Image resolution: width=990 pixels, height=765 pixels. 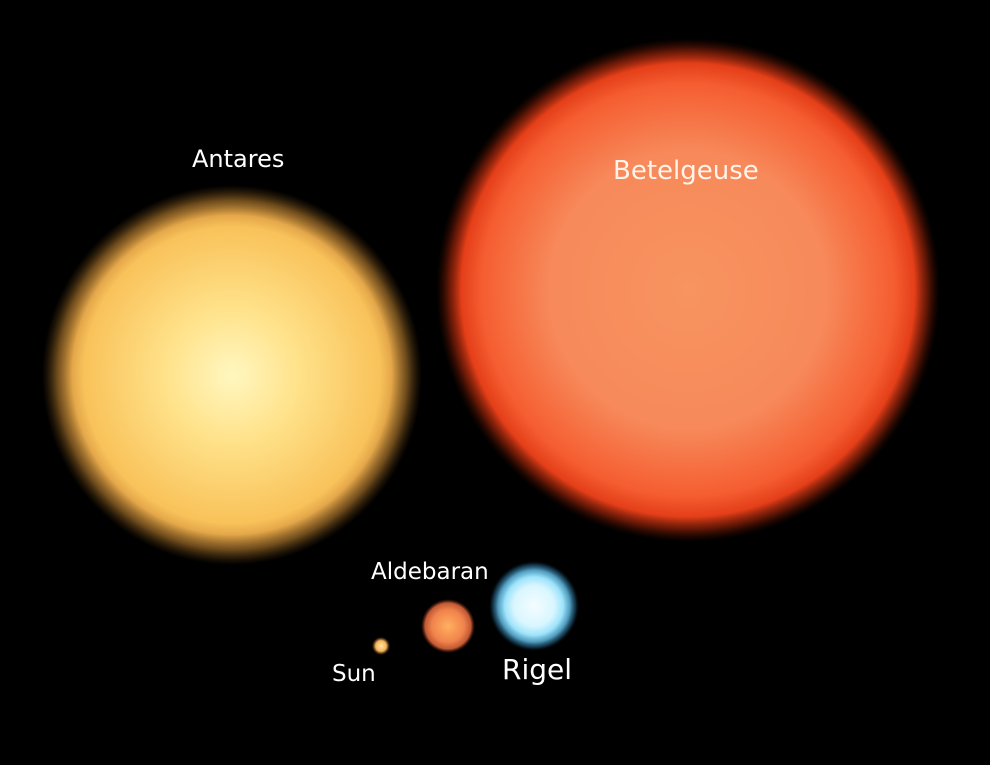 I want to click on rigel-label: Rigel, so click(x=537, y=669).